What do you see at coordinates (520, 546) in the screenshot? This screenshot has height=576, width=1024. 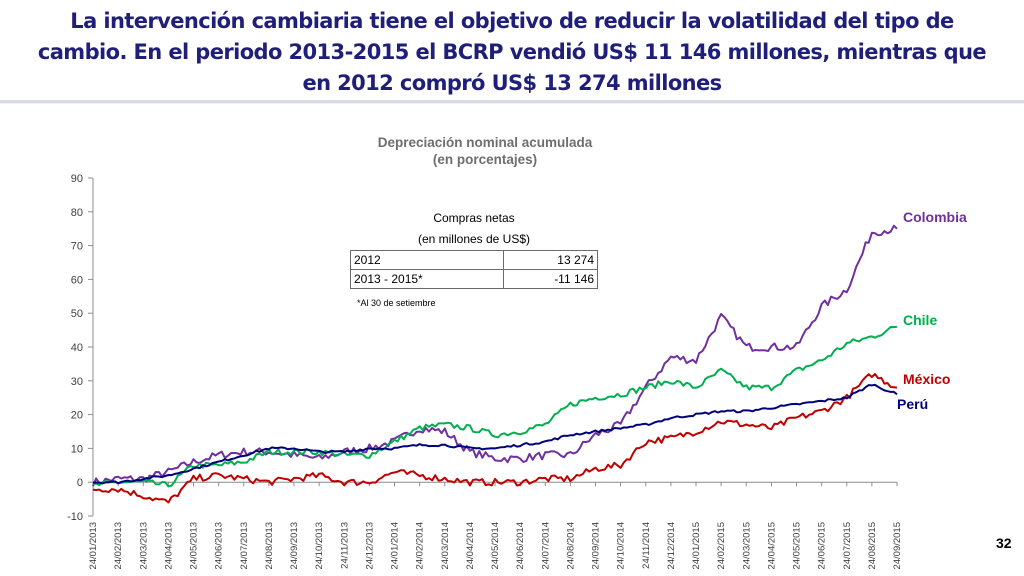 I see `x-tick-label: 24/06/2014` at bounding box center [520, 546].